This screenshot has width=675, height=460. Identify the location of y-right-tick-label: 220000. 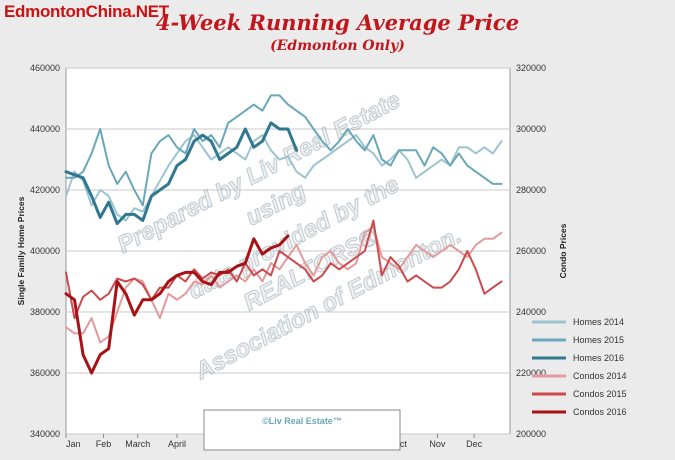
(531, 373).